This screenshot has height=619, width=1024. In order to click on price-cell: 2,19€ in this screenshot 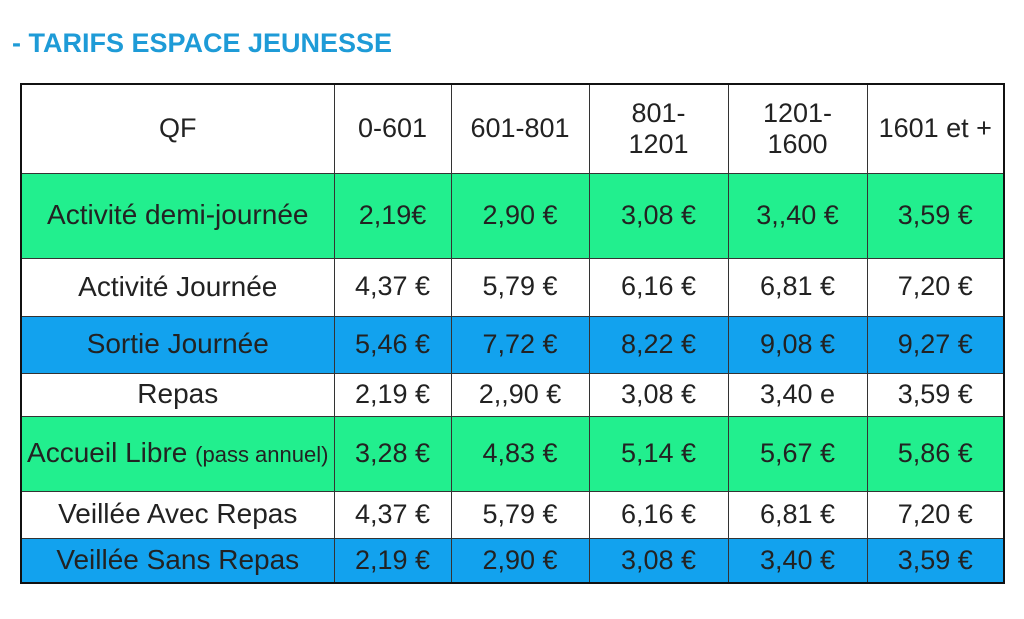, I will do `click(392, 215)`.